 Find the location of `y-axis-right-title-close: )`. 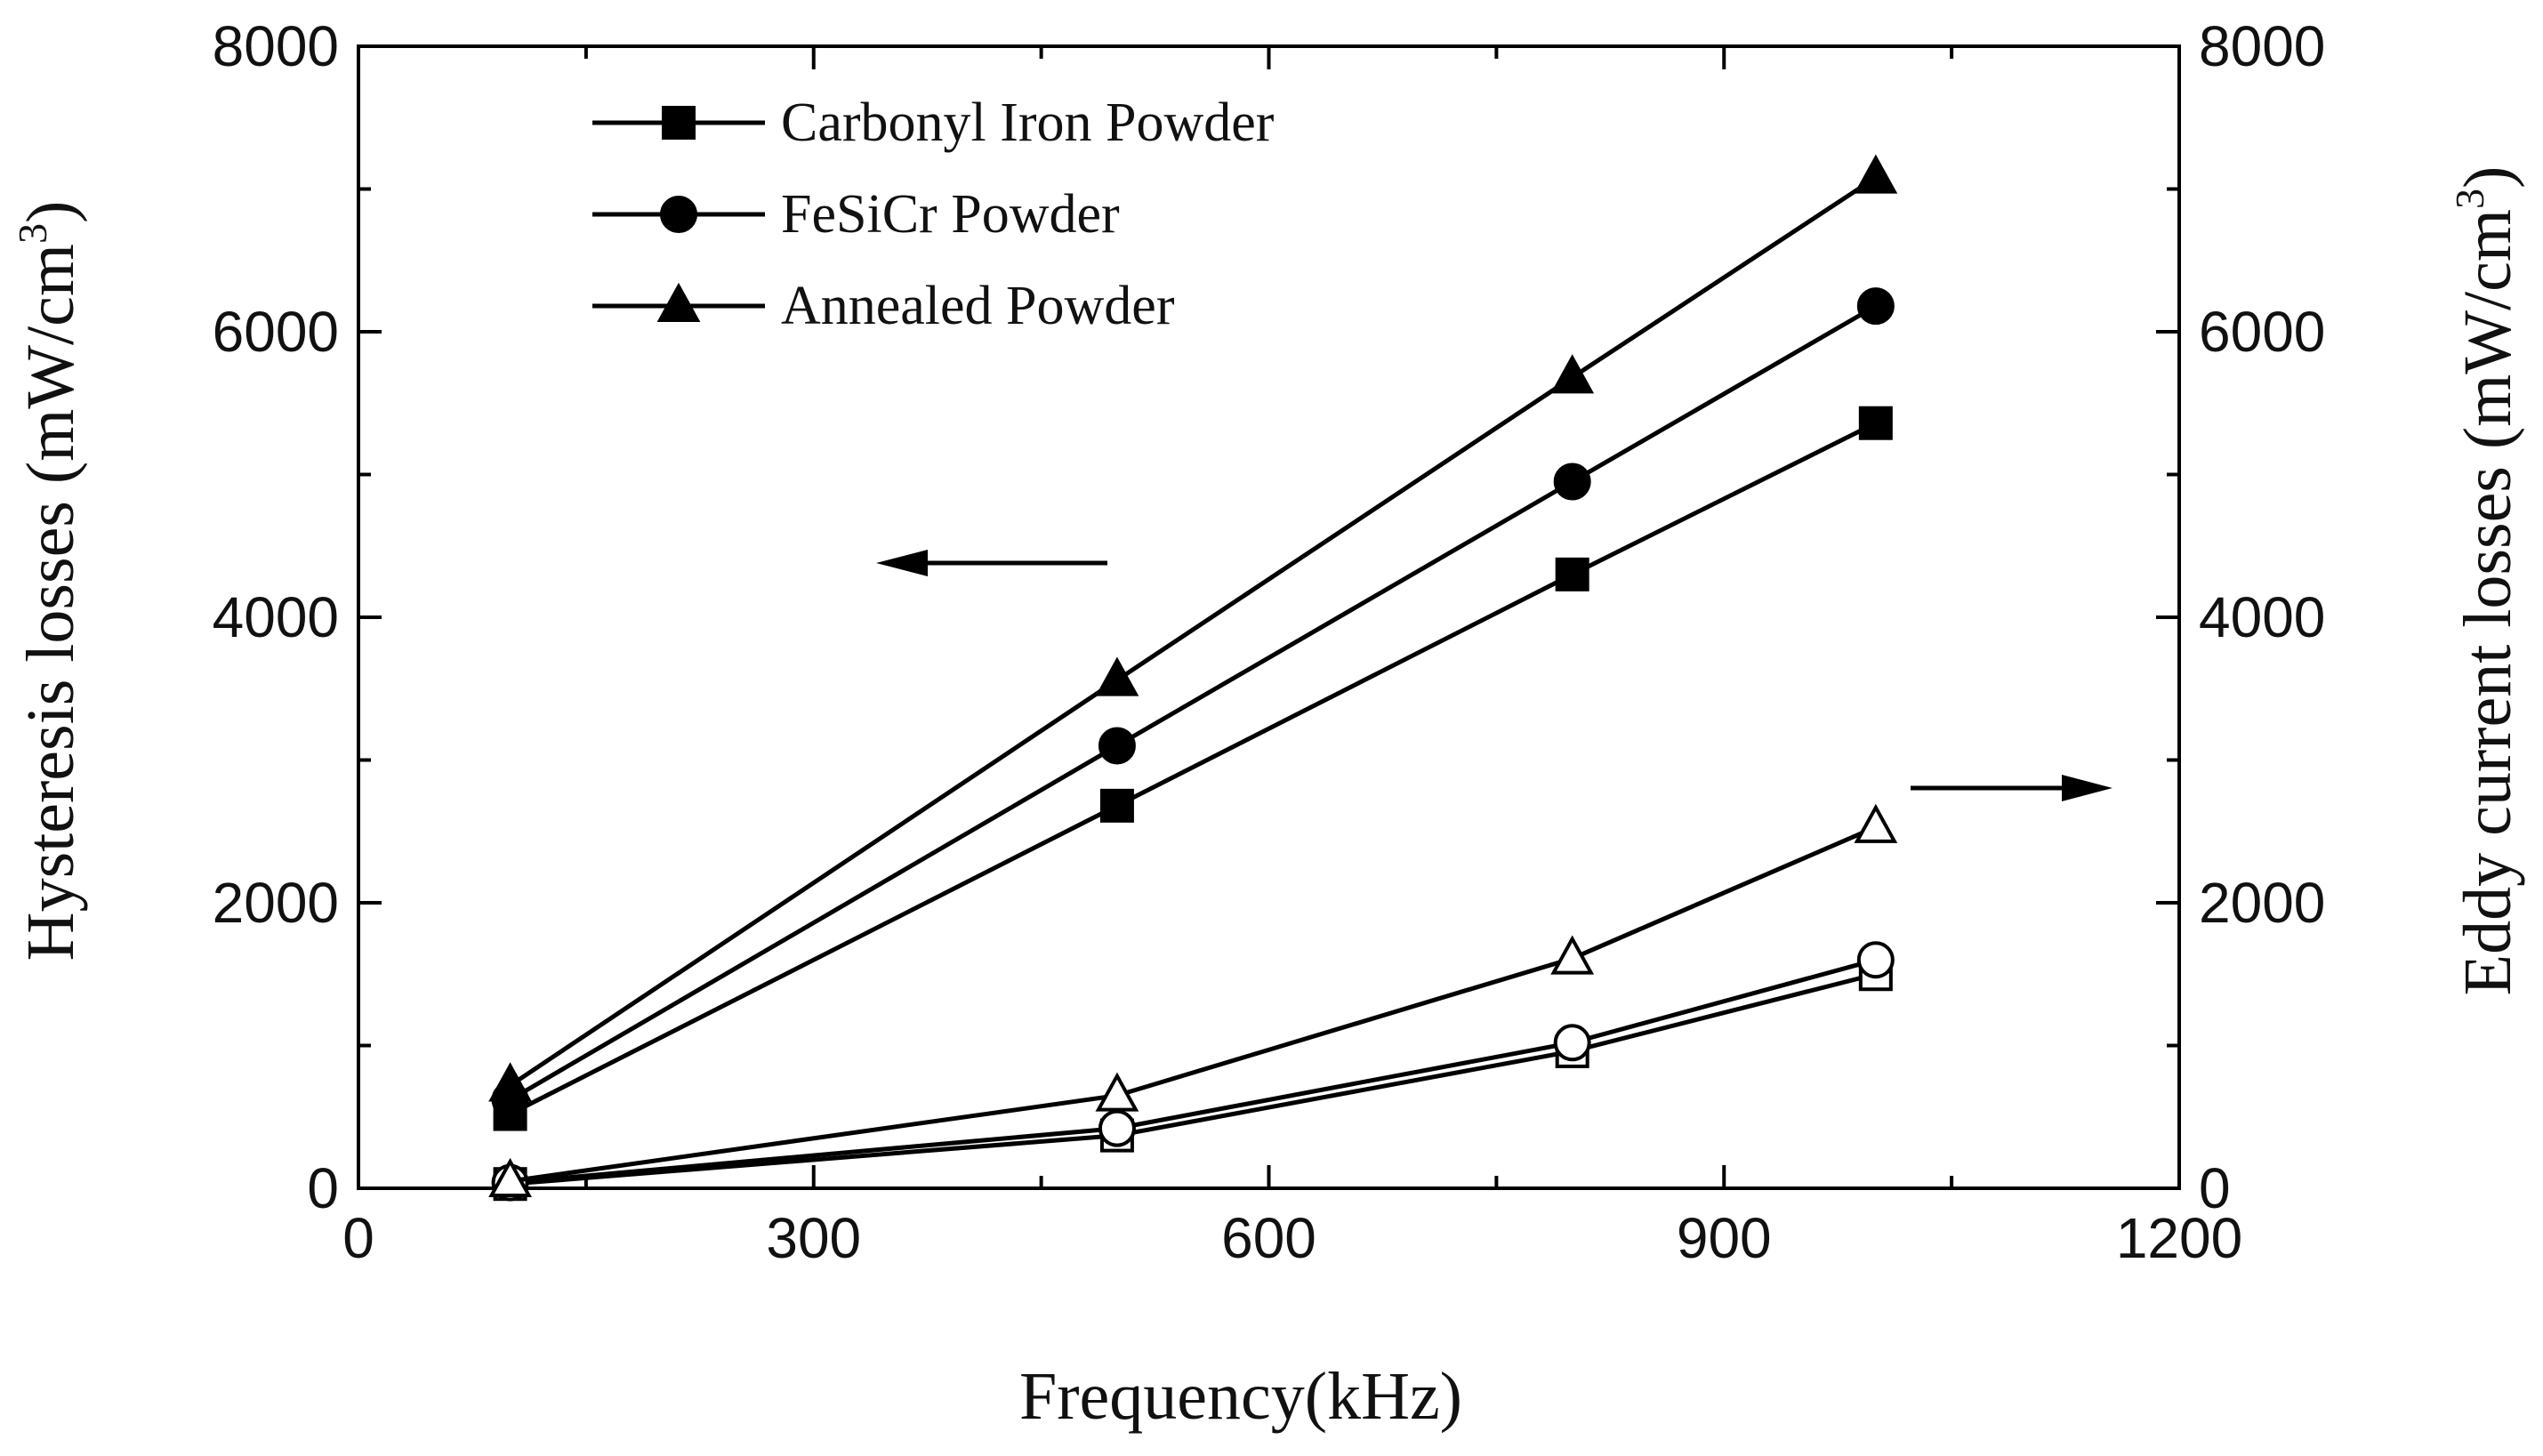

y-axis-right-title-close: ) is located at coordinates (2487, 177).